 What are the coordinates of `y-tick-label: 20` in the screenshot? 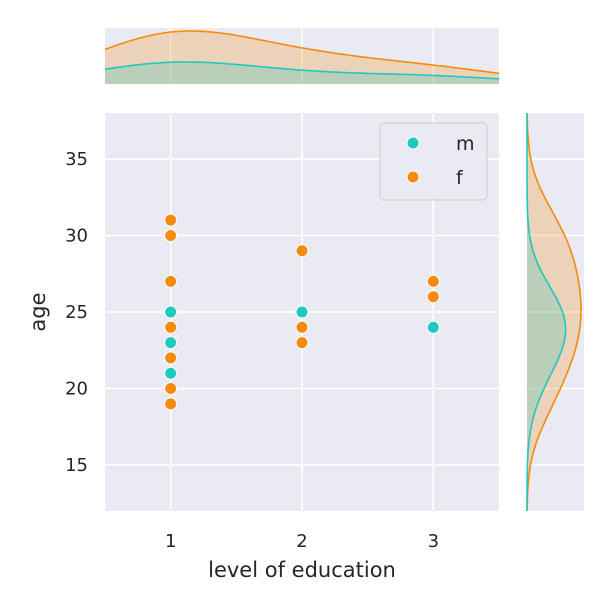 It's located at (76, 389).